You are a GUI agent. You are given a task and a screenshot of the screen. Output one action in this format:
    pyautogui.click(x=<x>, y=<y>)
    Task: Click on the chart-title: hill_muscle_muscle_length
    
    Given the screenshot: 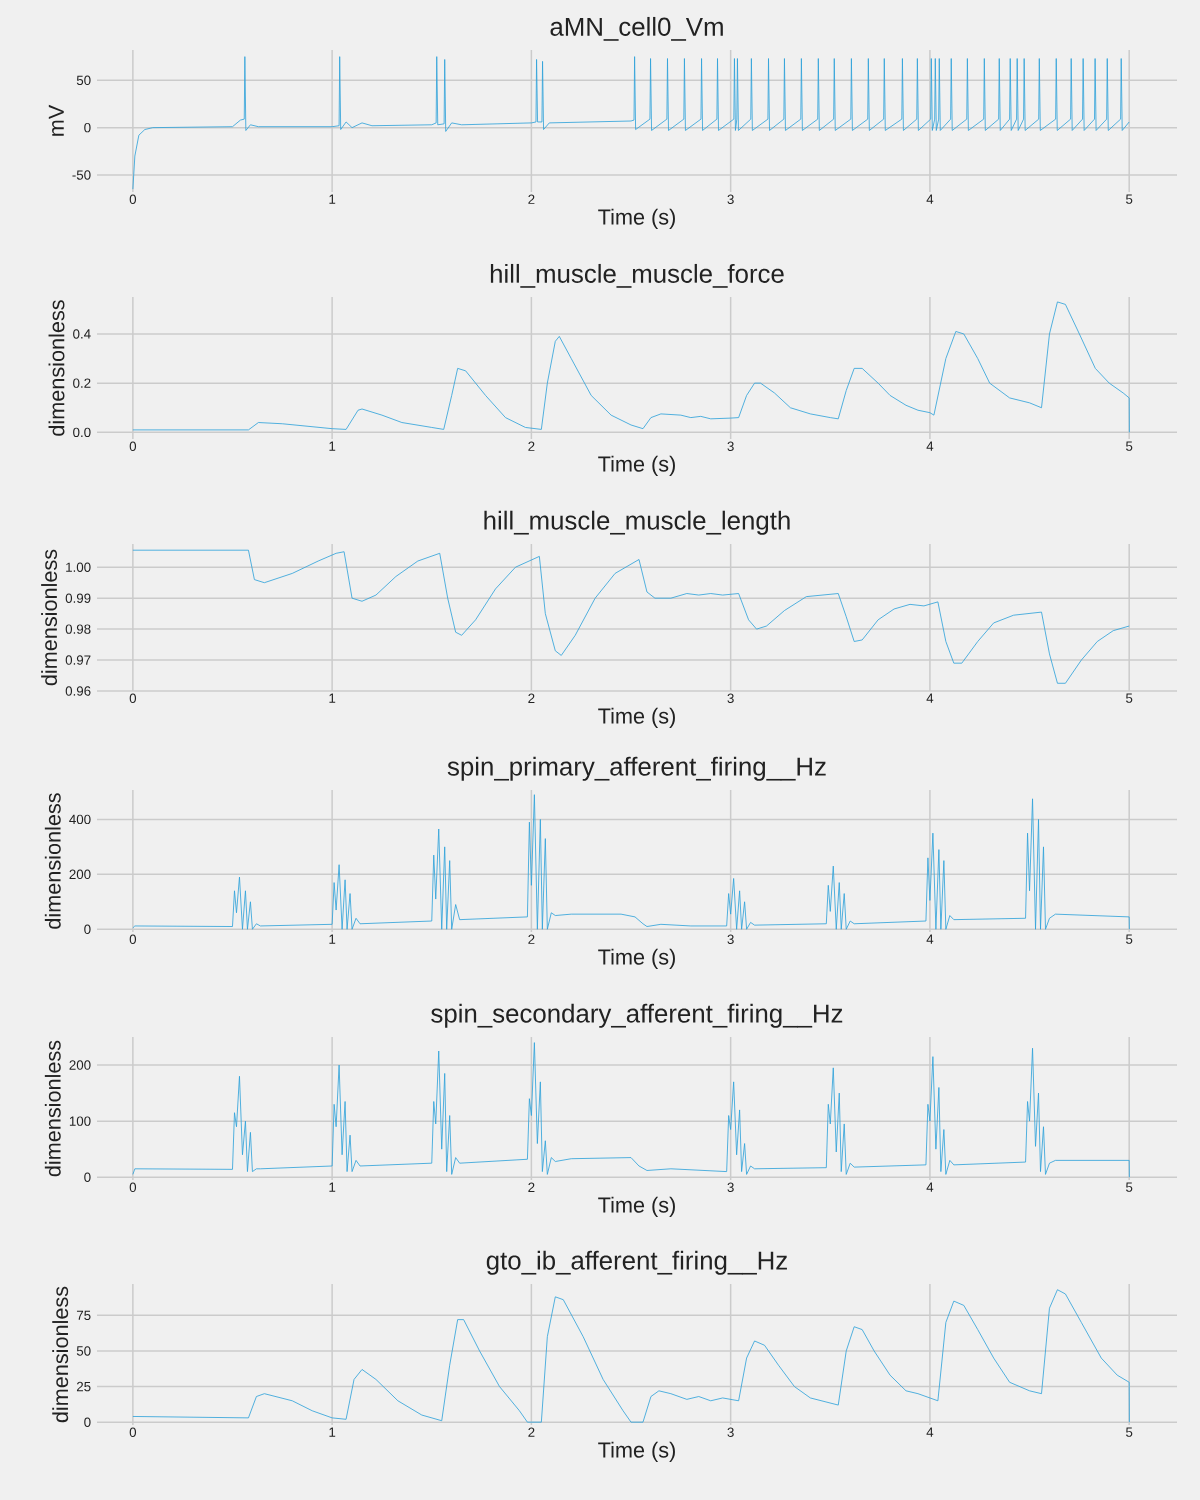 What is the action you would take?
    pyautogui.click(x=637, y=522)
    